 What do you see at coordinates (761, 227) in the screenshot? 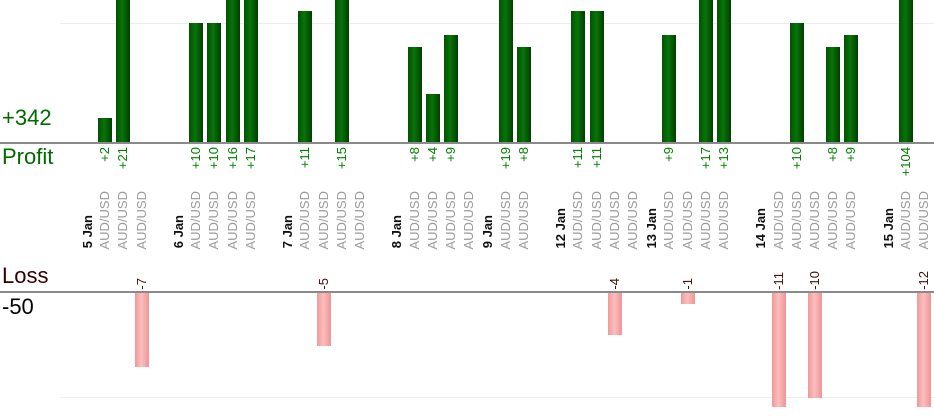
I see `date-label: 14 Jan` at bounding box center [761, 227].